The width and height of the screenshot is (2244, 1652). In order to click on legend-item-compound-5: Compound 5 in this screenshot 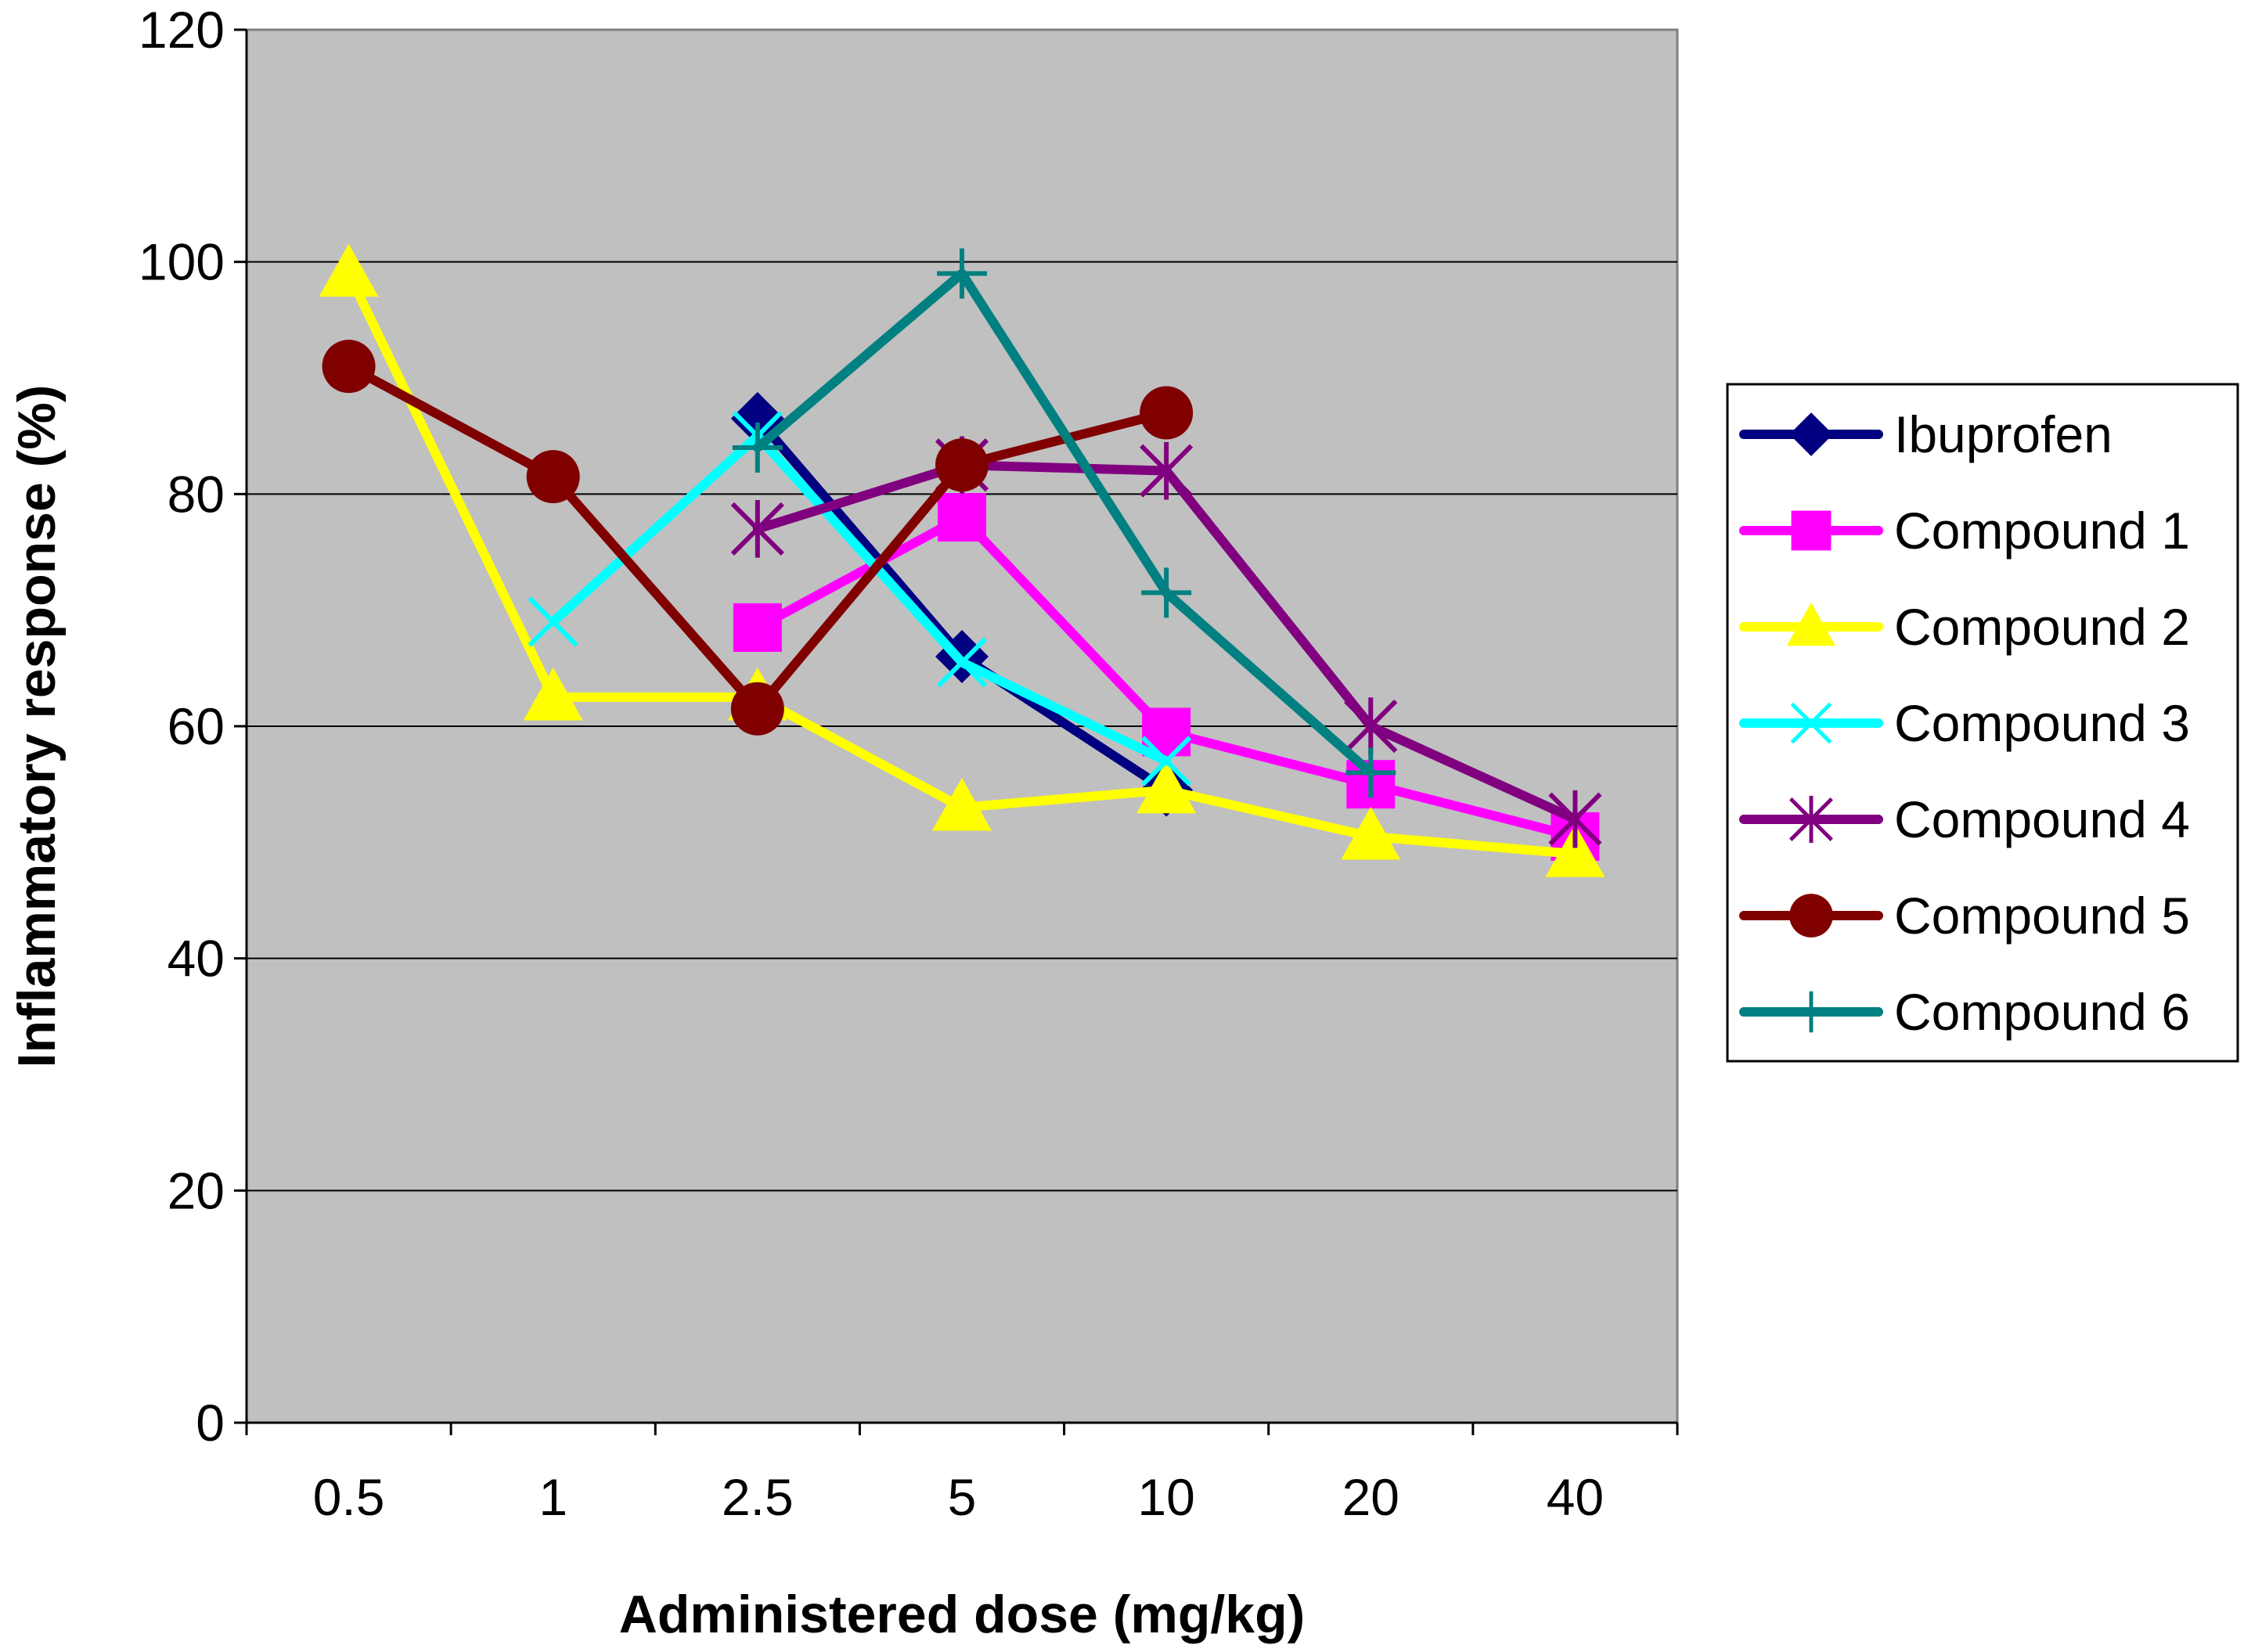, I will do `click(1965, 916)`.